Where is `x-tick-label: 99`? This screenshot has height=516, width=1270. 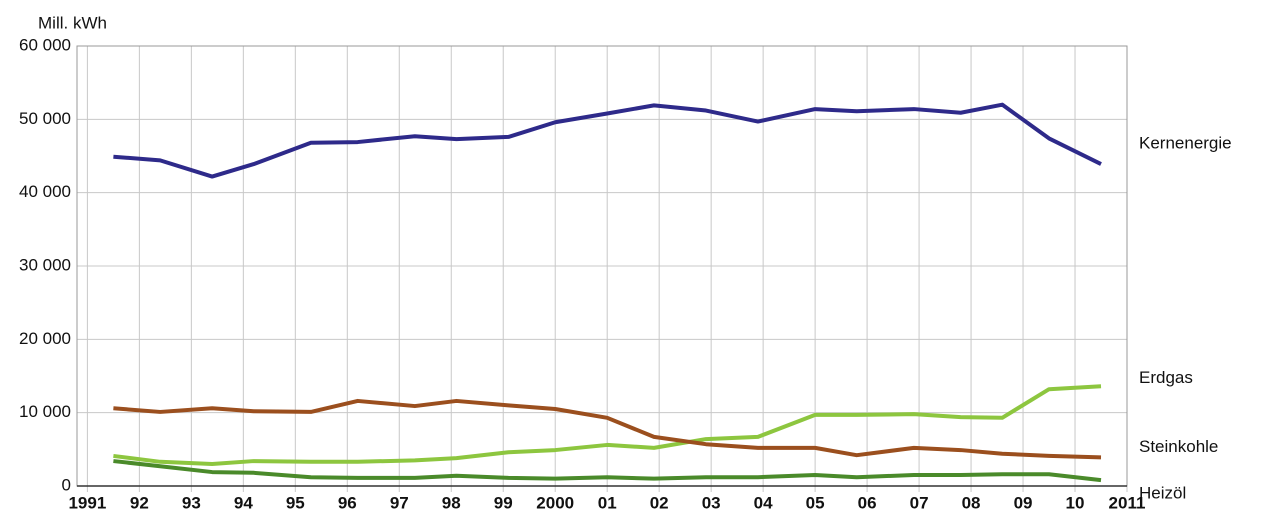 x-tick-label: 99 is located at coordinates (503, 502).